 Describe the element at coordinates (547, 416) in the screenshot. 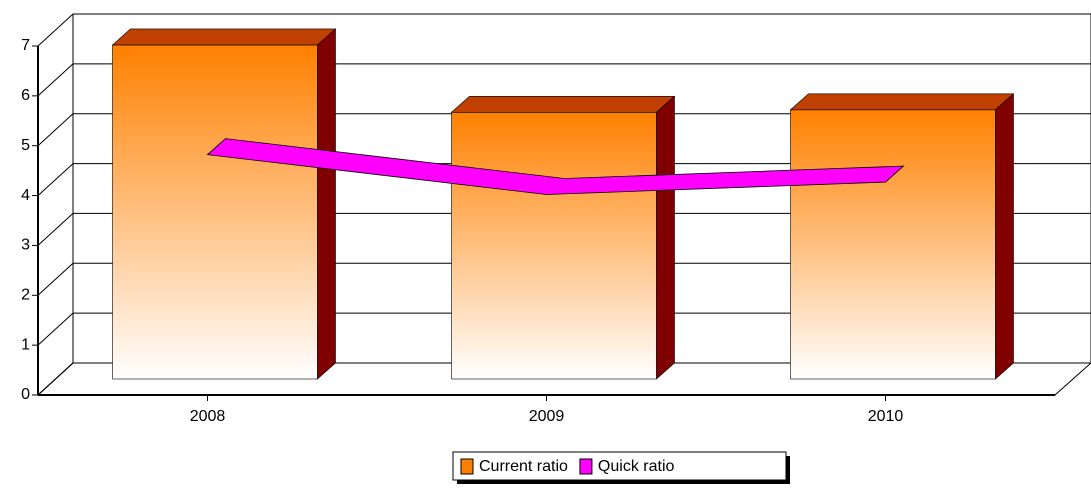

I see `x-tick-label: 2009` at that location.